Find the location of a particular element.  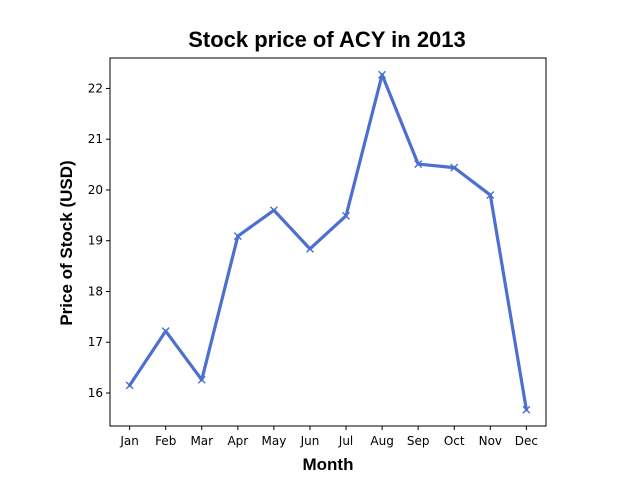

y-axis-label: Price of Stock (USD) is located at coordinates (66, 242).